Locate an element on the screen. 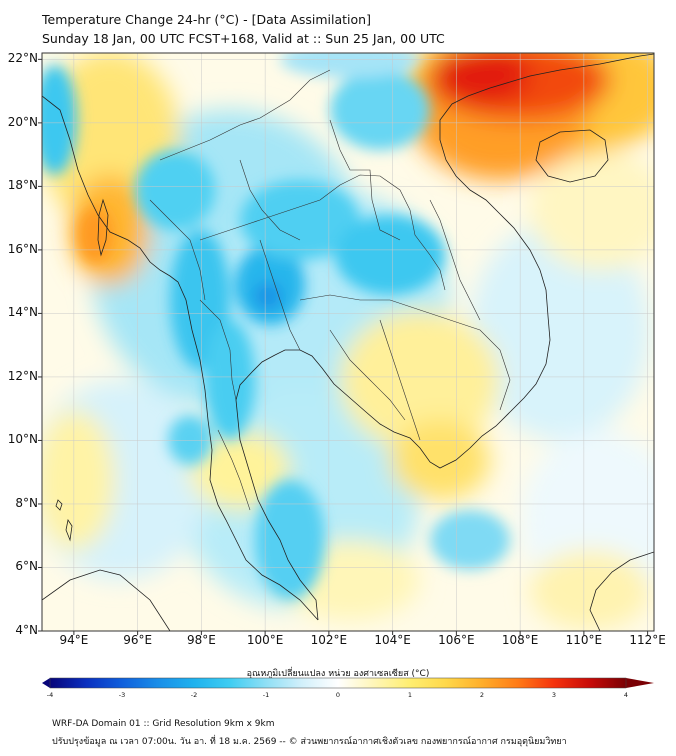 The width and height of the screenshot is (676, 756). lon-label: 108°E is located at coordinates (520, 640).